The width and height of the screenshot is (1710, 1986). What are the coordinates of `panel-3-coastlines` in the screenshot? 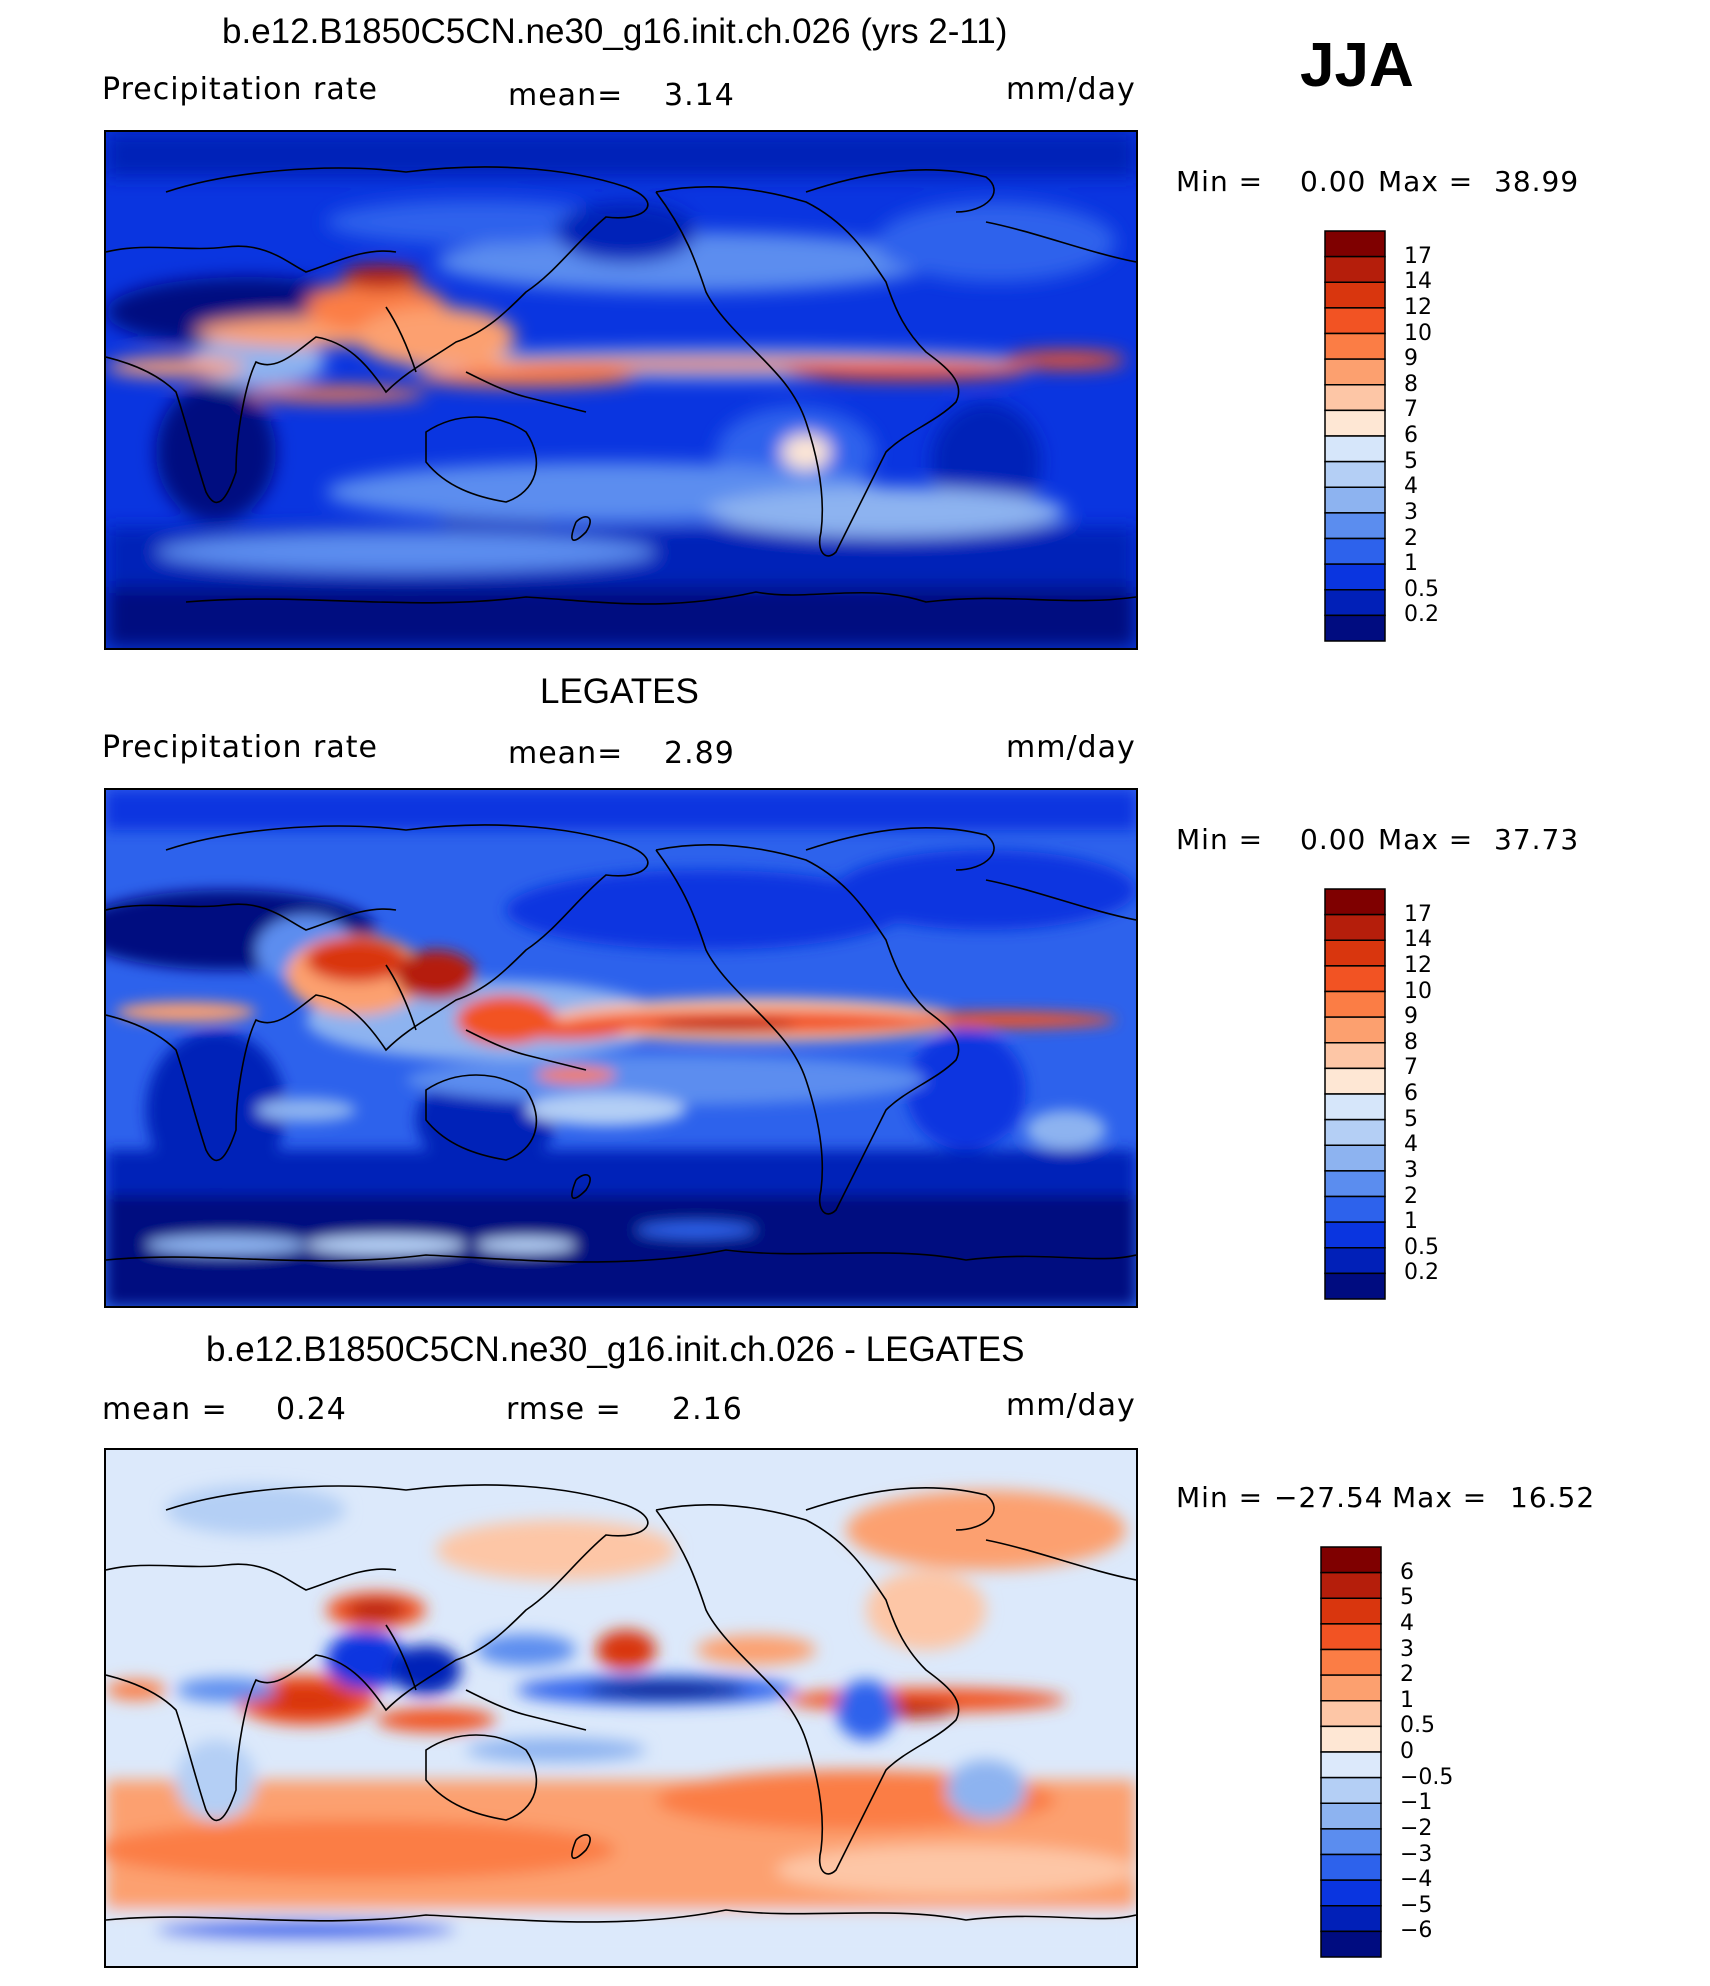 It's located at (621, 1703).